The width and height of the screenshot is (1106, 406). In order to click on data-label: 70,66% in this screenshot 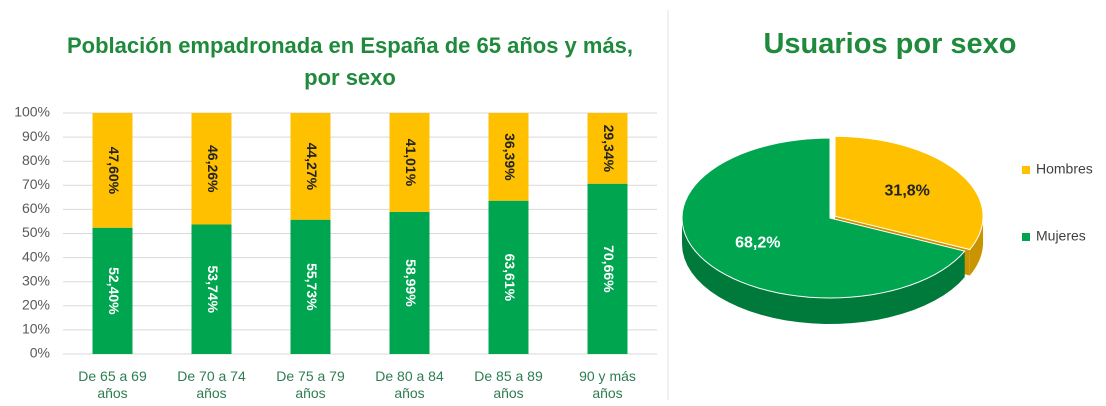, I will do `click(609, 269)`.